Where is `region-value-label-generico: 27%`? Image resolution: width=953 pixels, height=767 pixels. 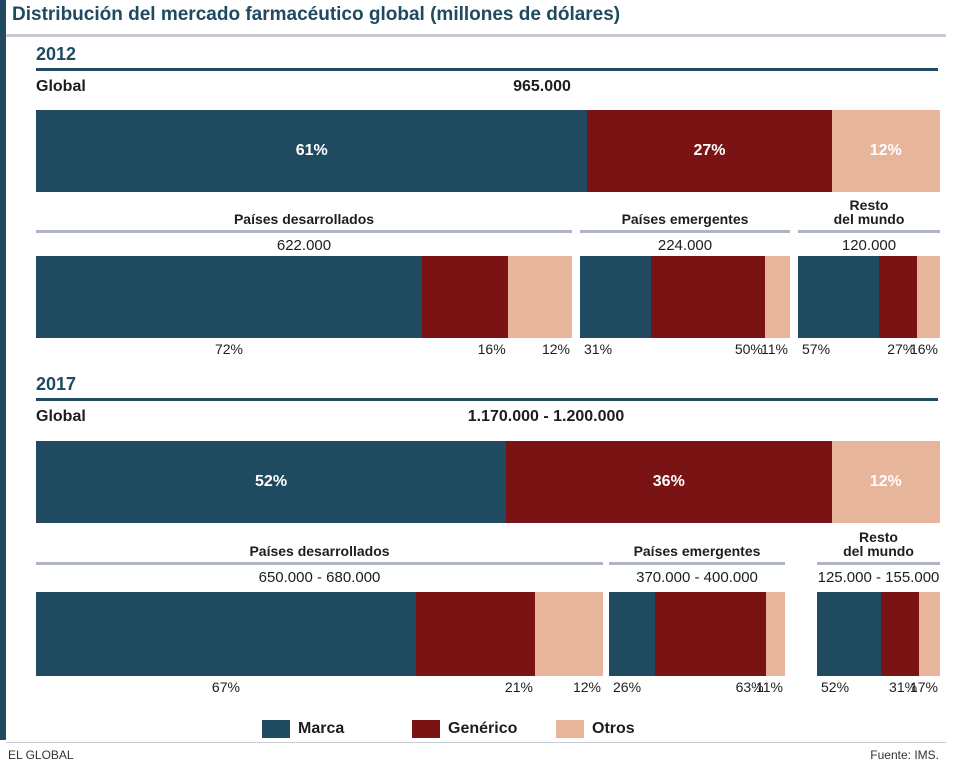 region-value-label-generico: 27% is located at coordinates (901, 349).